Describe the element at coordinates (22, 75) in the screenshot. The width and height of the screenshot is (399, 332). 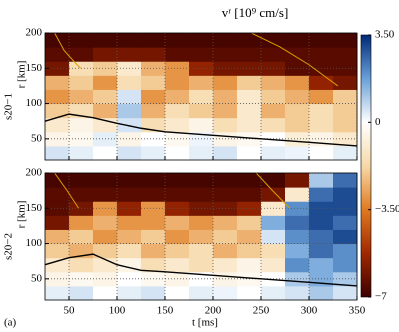
I see `y-axis-label: r [km]` at that location.